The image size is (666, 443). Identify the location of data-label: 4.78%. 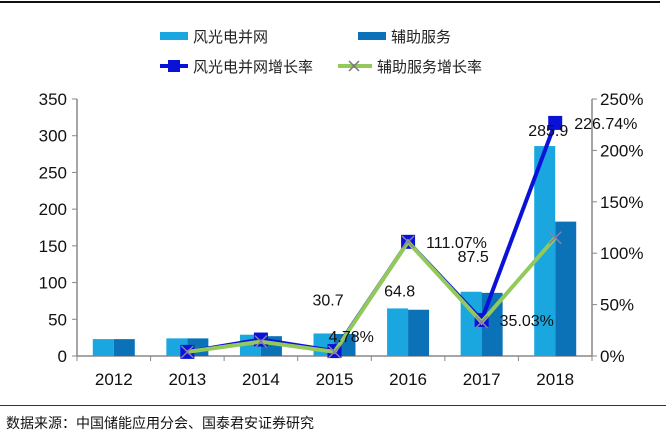
(351, 337).